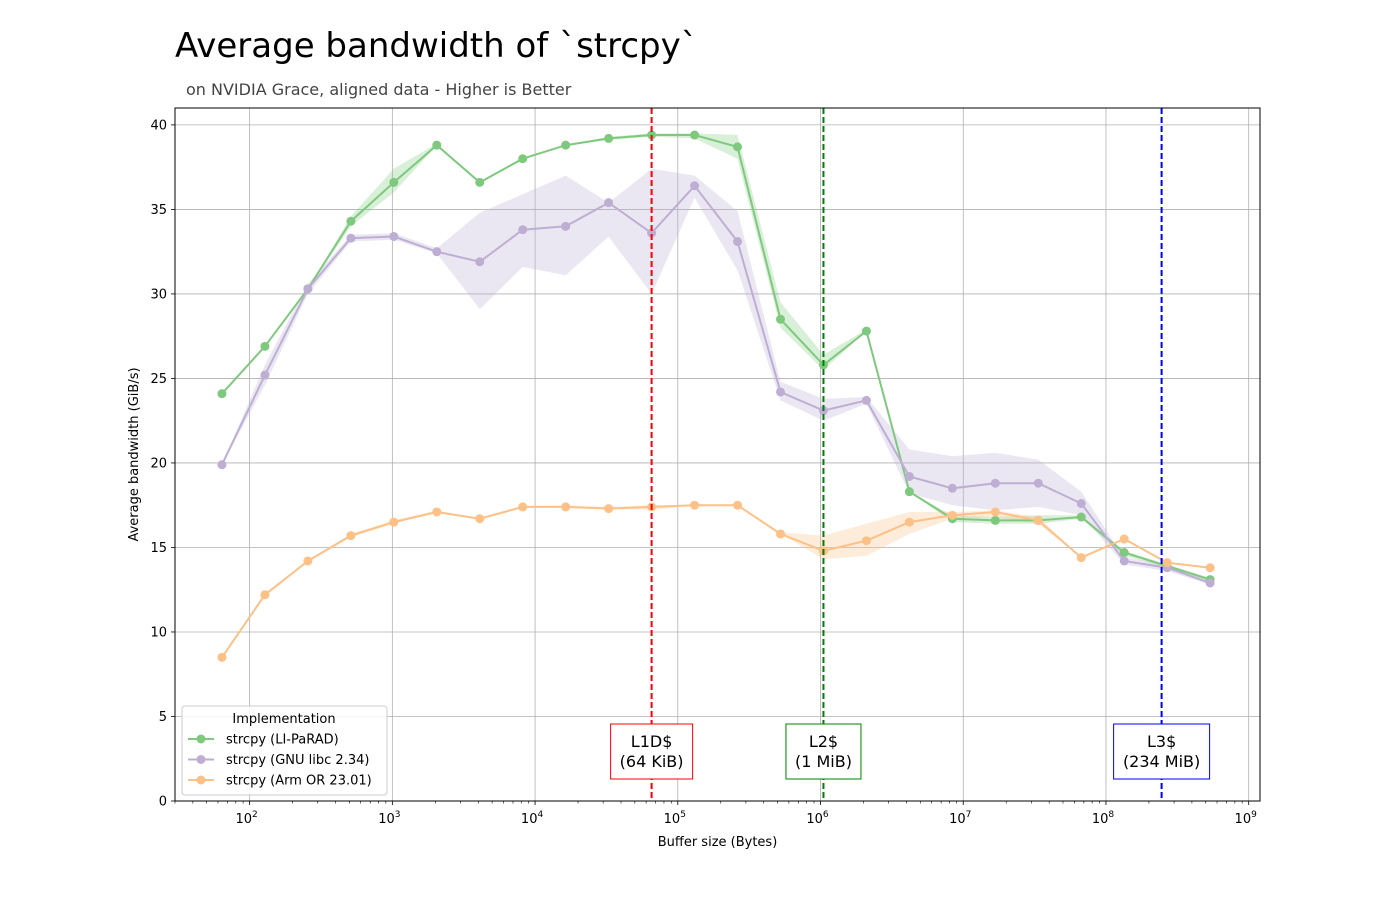  I want to click on legend-label: strcpy (Arm OR 23.01), so click(299, 781).